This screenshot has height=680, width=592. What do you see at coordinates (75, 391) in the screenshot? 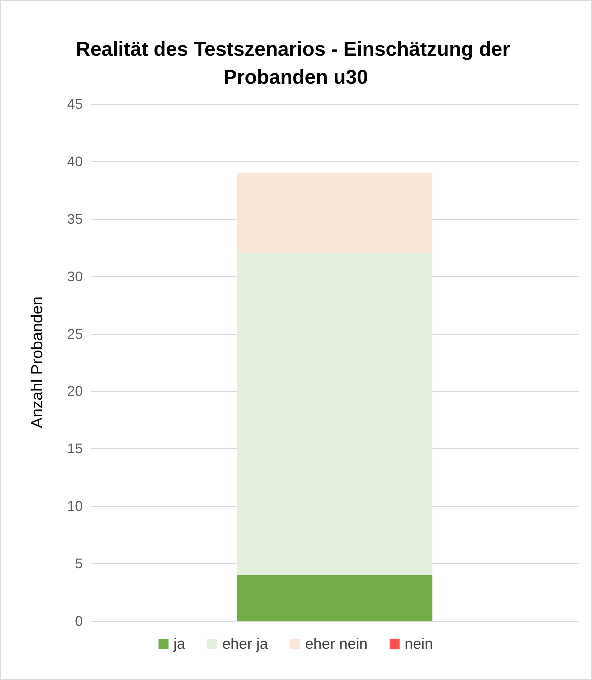
I see `y-tick-label: 20` at bounding box center [75, 391].